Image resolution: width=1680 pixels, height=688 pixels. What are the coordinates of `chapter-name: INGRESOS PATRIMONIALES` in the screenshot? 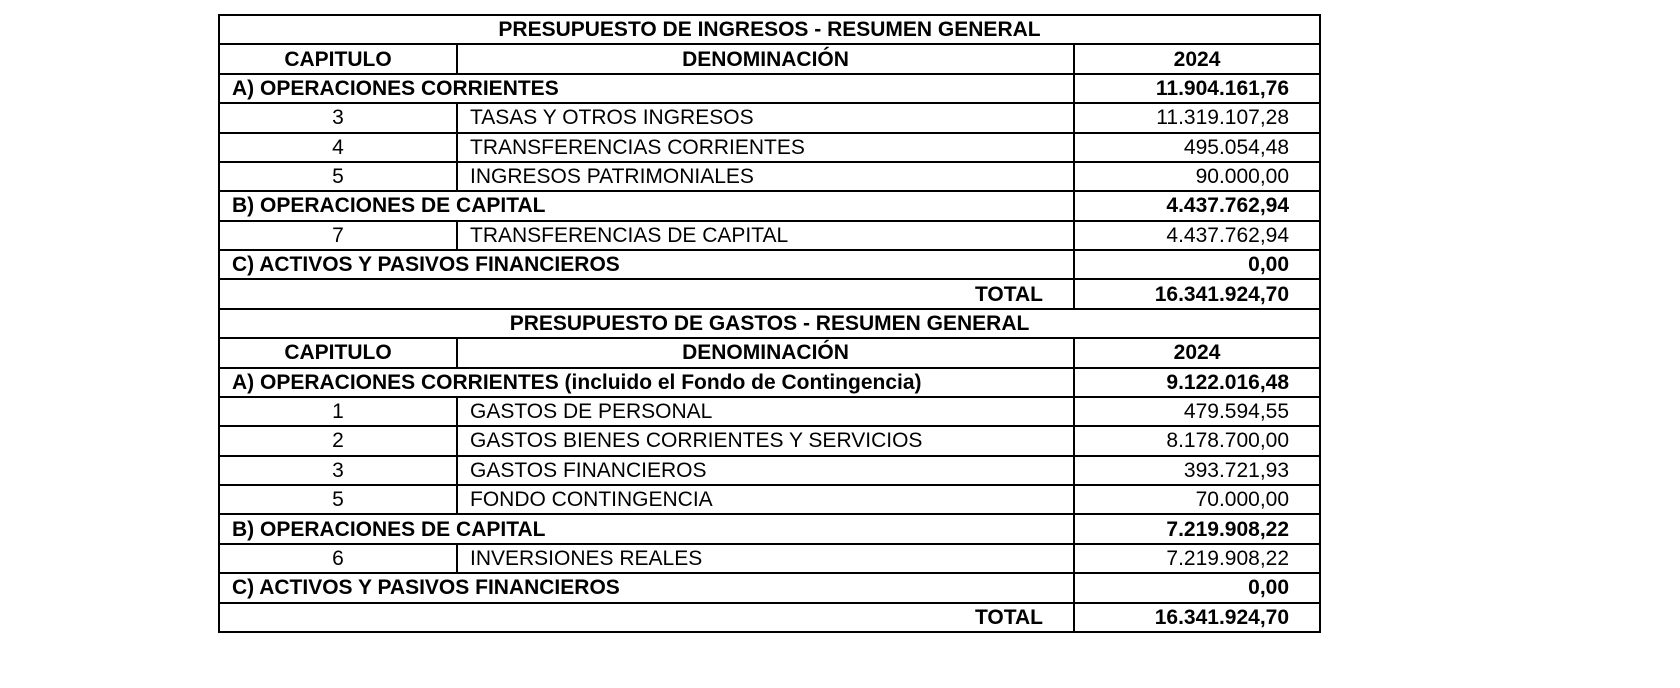 It's located at (765, 176).